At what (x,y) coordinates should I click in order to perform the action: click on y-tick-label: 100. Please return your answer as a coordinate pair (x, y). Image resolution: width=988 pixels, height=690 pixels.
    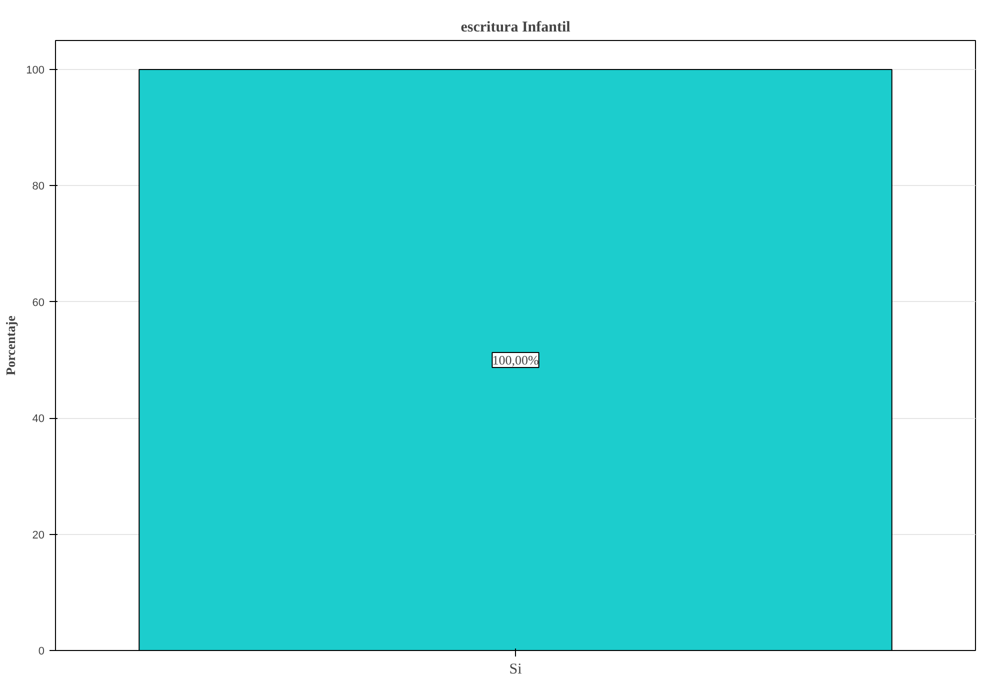
    Looking at the image, I should click on (35, 70).